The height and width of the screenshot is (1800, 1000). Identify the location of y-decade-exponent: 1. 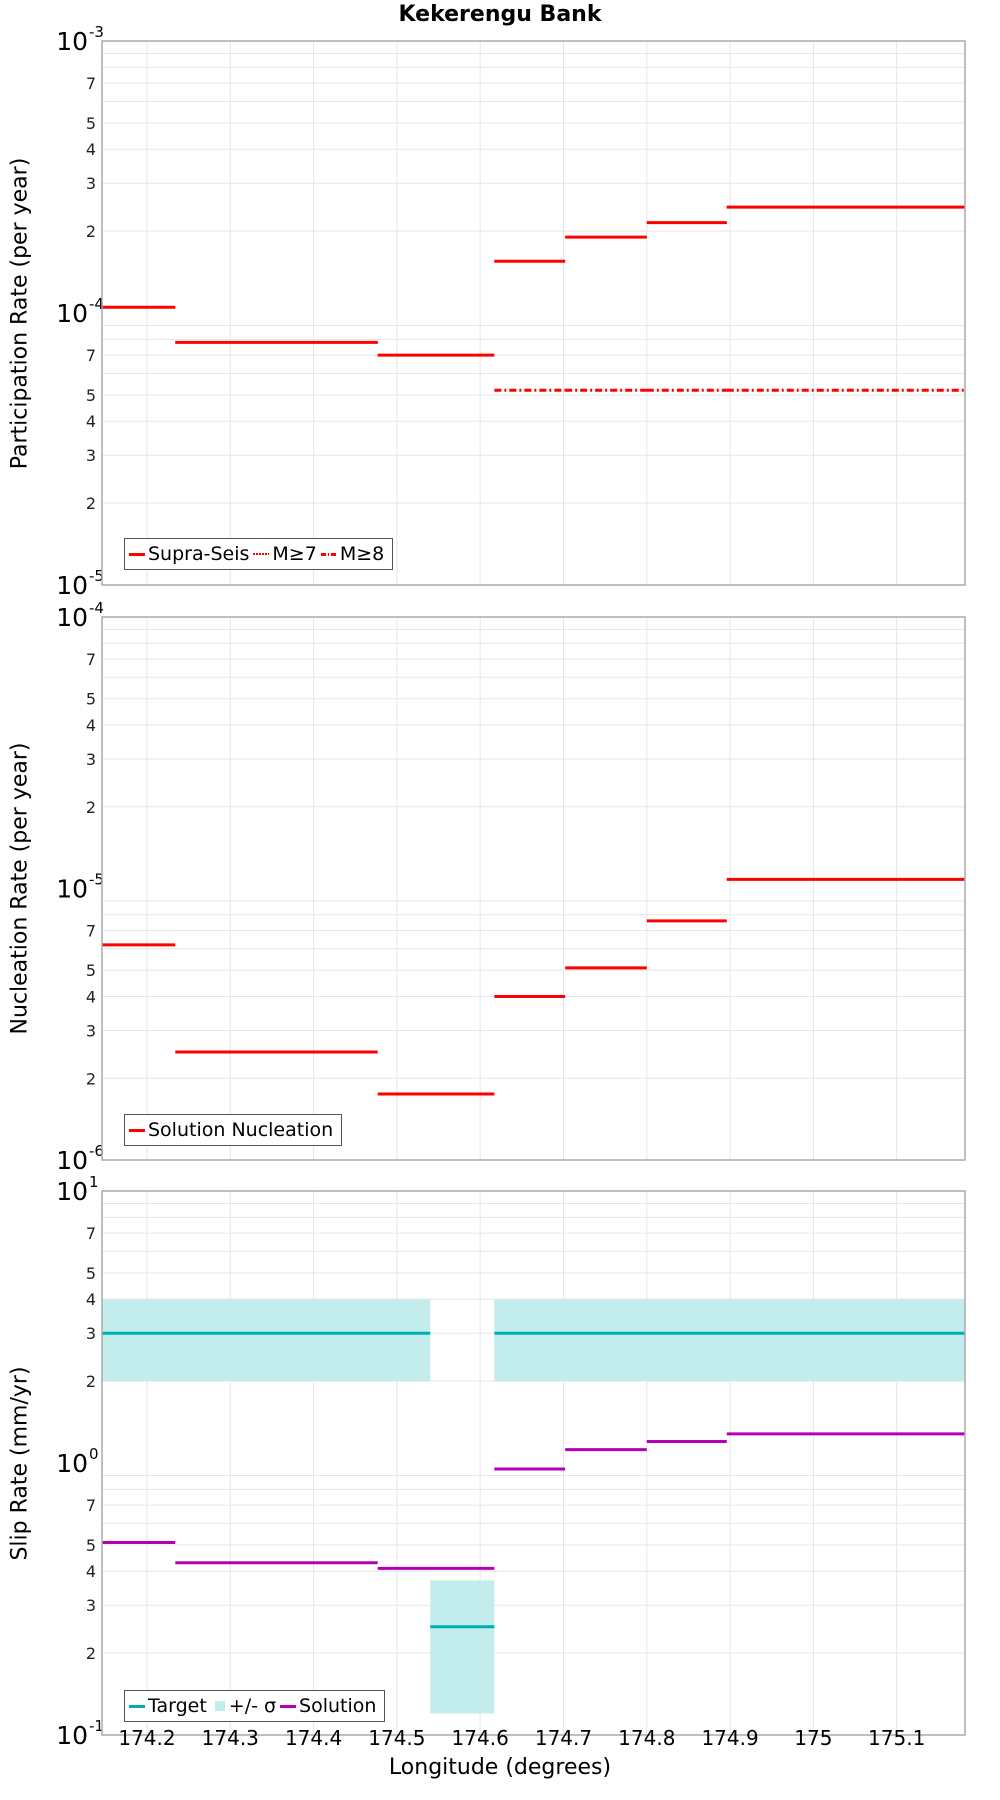
(94, 1182).